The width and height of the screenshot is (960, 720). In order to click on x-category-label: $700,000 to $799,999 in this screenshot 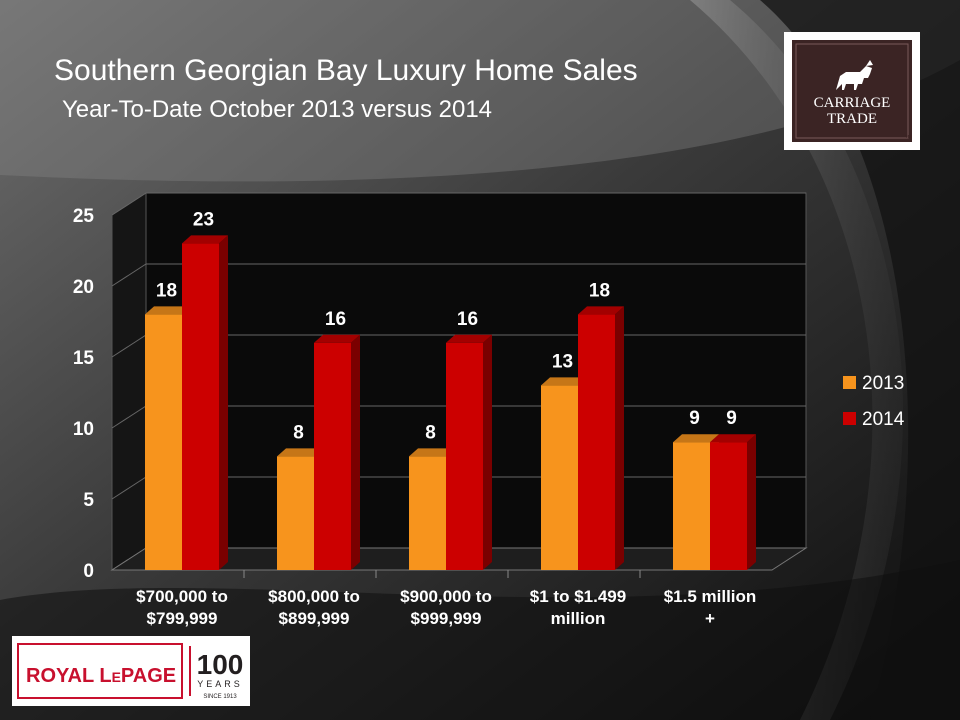, I will do `click(182, 607)`.